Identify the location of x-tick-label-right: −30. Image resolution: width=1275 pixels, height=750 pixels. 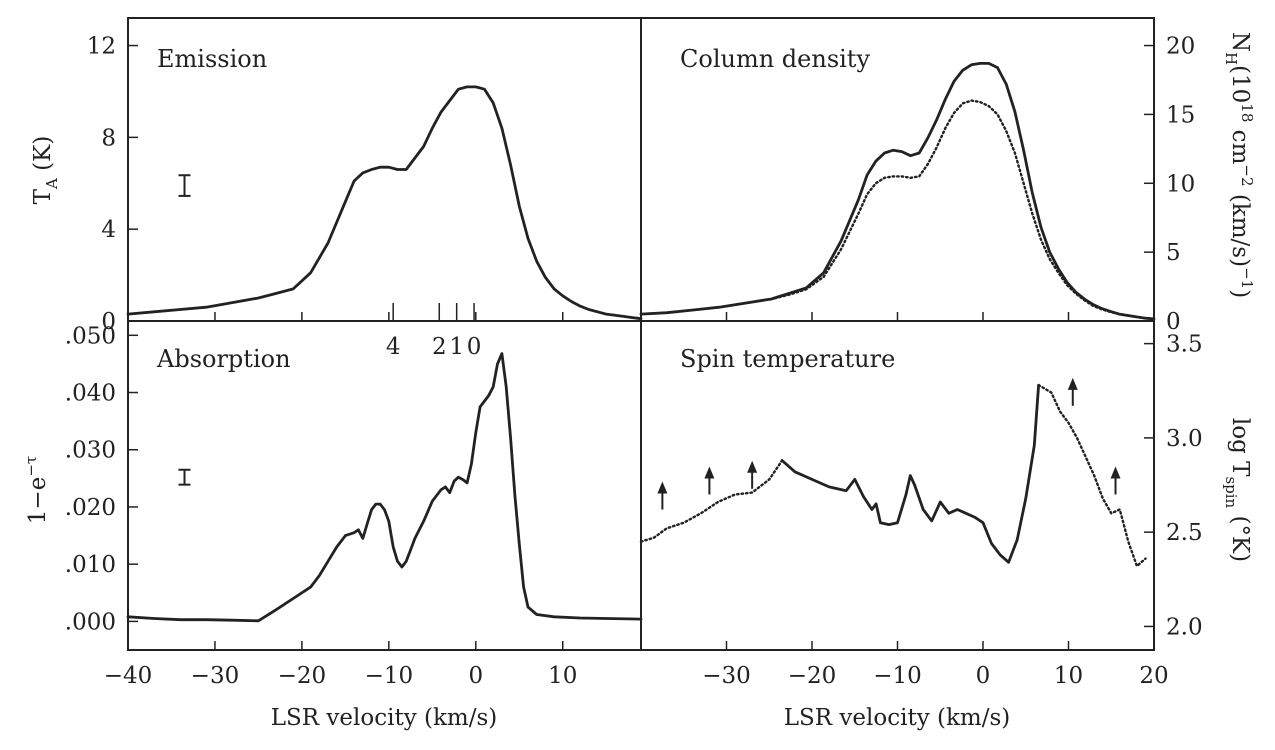
(726, 676).